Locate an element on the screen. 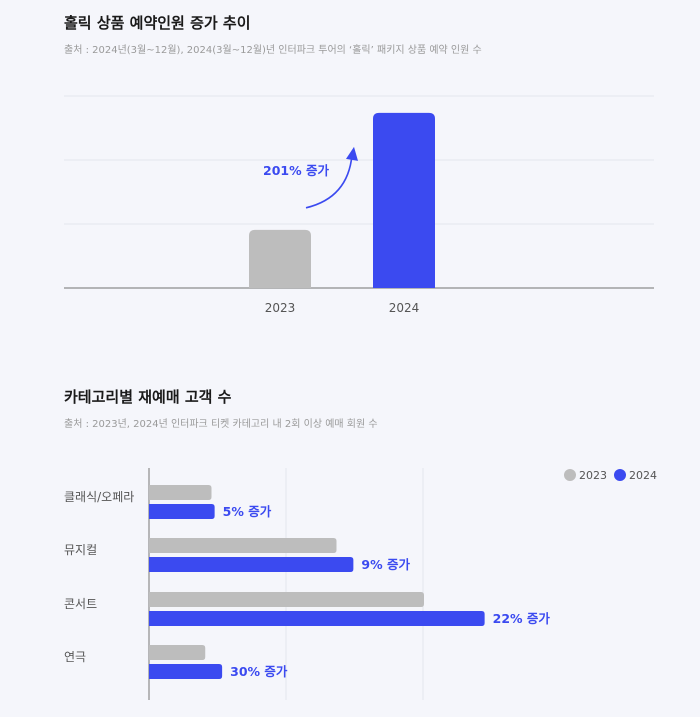 Image resolution: width=700 pixels, height=717 pixels. increase-label-0: 5% 증가 is located at coordinates (247, 511).